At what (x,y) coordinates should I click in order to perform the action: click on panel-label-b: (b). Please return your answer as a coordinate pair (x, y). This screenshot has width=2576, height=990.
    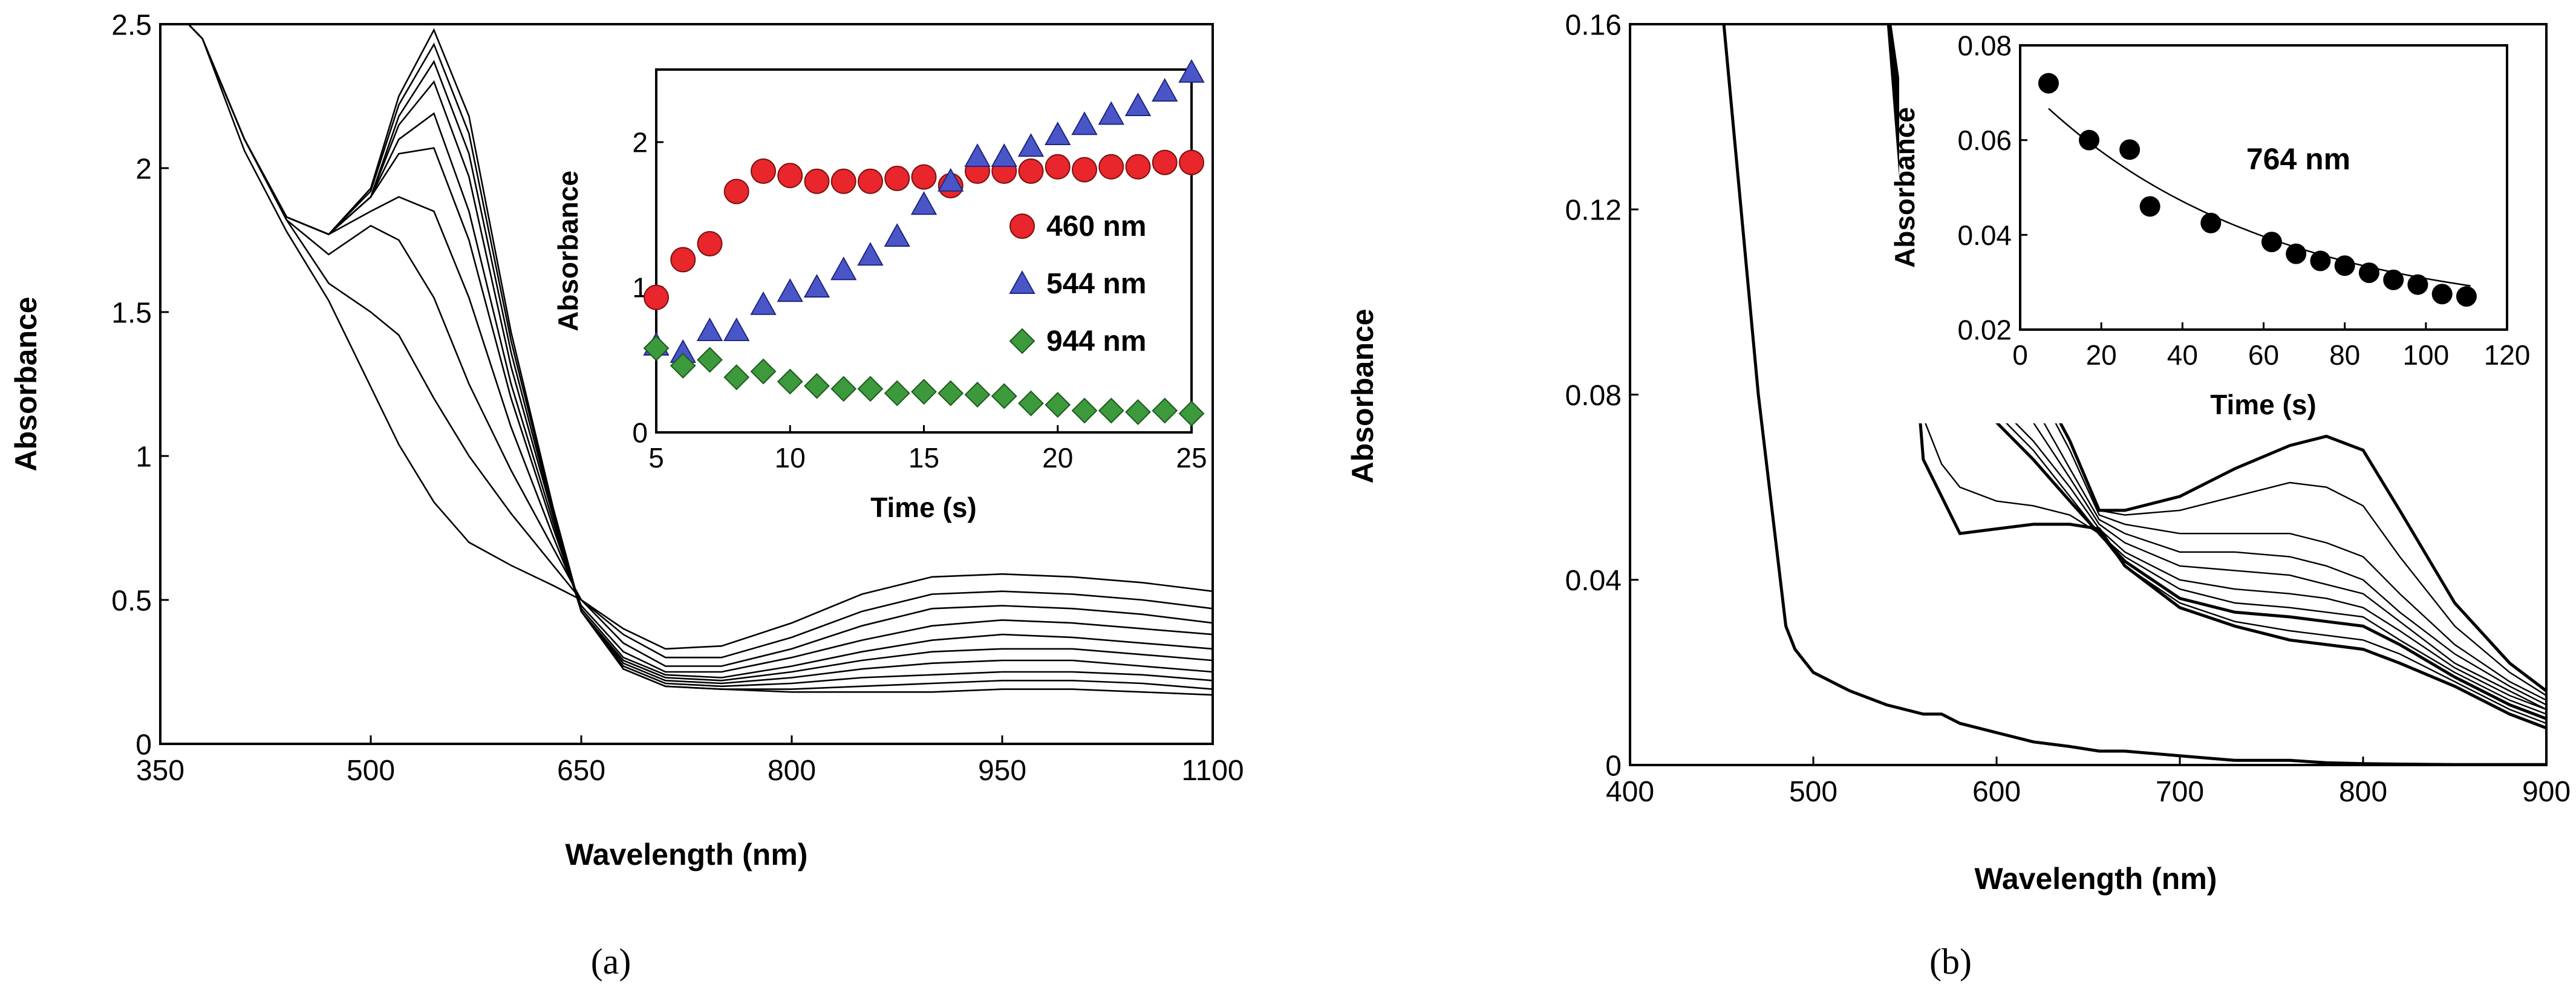
    Looking at the image, I should click on (1951, 962).